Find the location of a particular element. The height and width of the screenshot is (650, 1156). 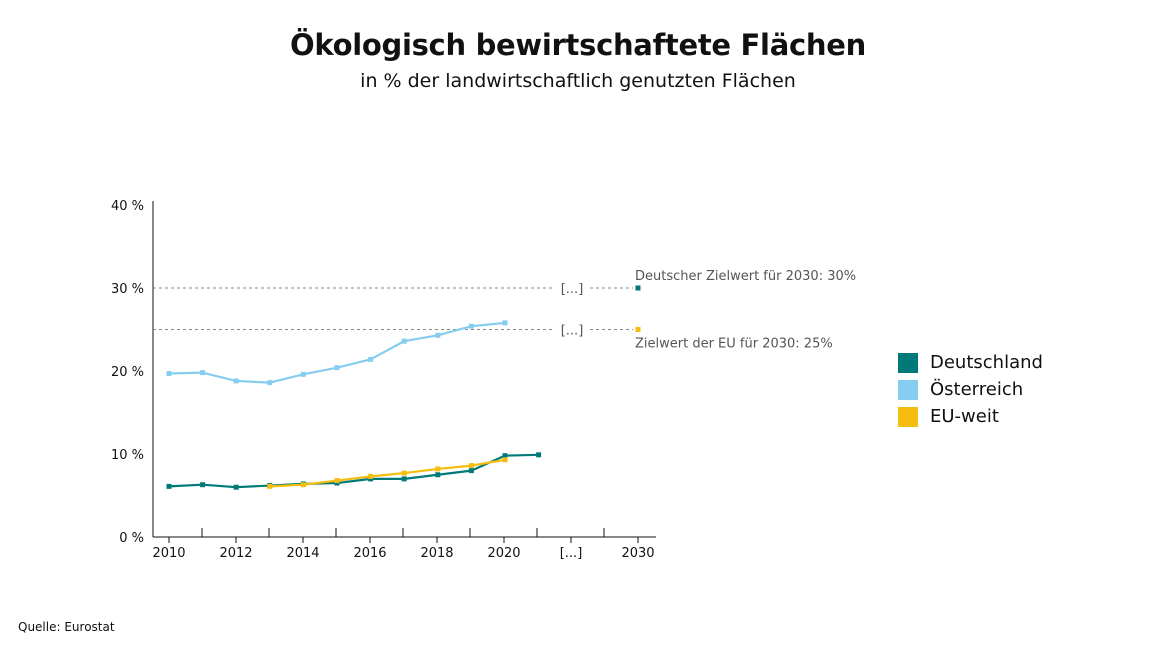

chart-title: Ökologisch bewirtschaftete Flächen is located at coordinates (578, 45).